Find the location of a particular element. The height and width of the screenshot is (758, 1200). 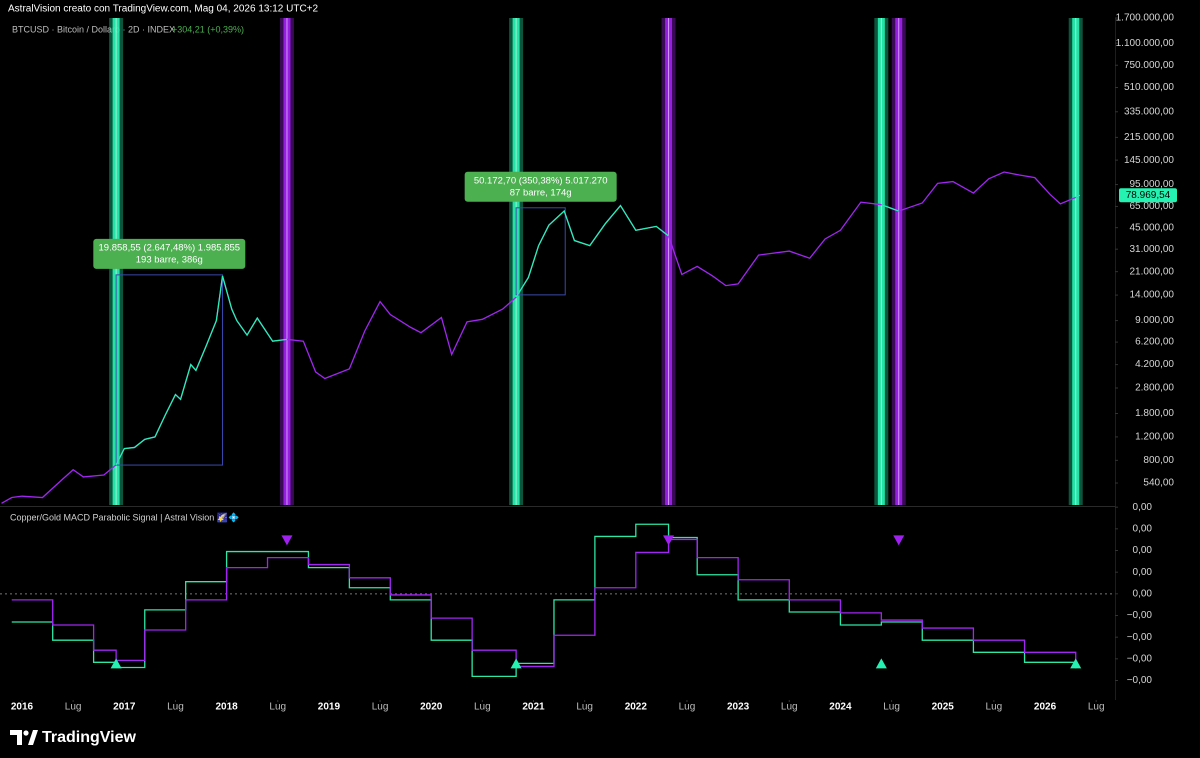

y-tick-label: 6.200,00 is located at coordinates (1154, 342).